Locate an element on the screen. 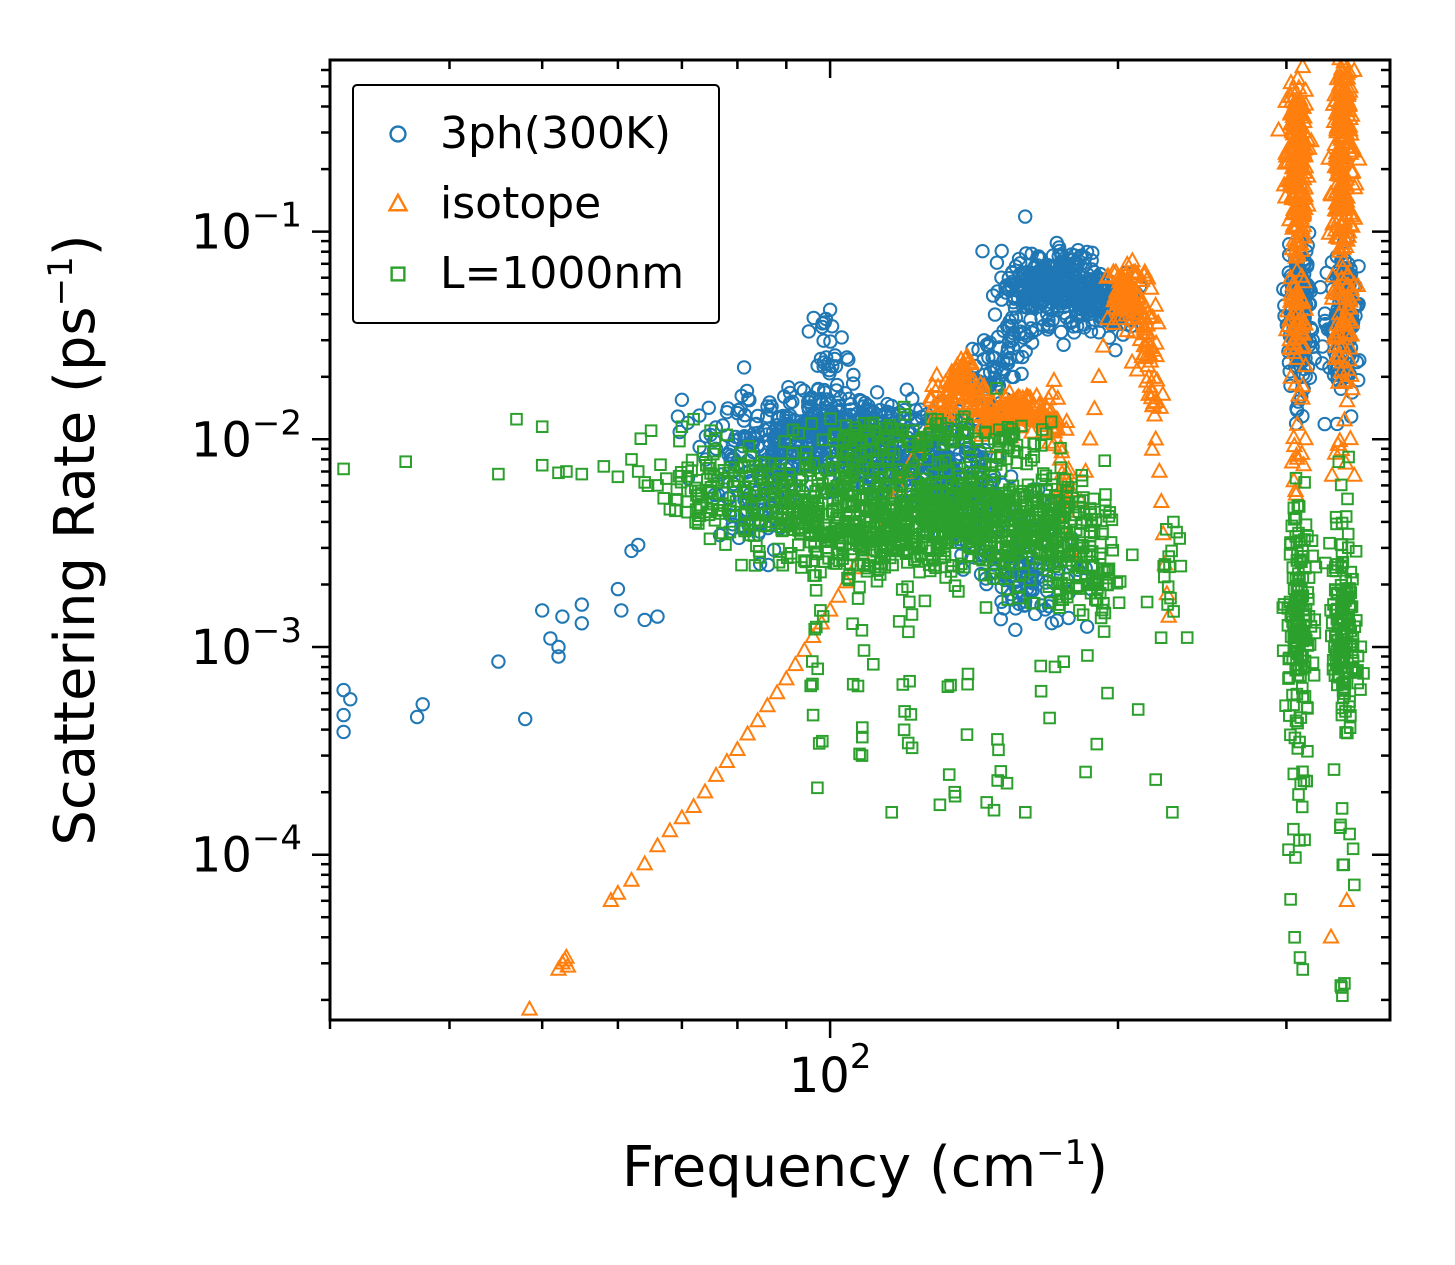  x-axis-label: Frequency (cm−1) is located at coordinates (865, 1169).